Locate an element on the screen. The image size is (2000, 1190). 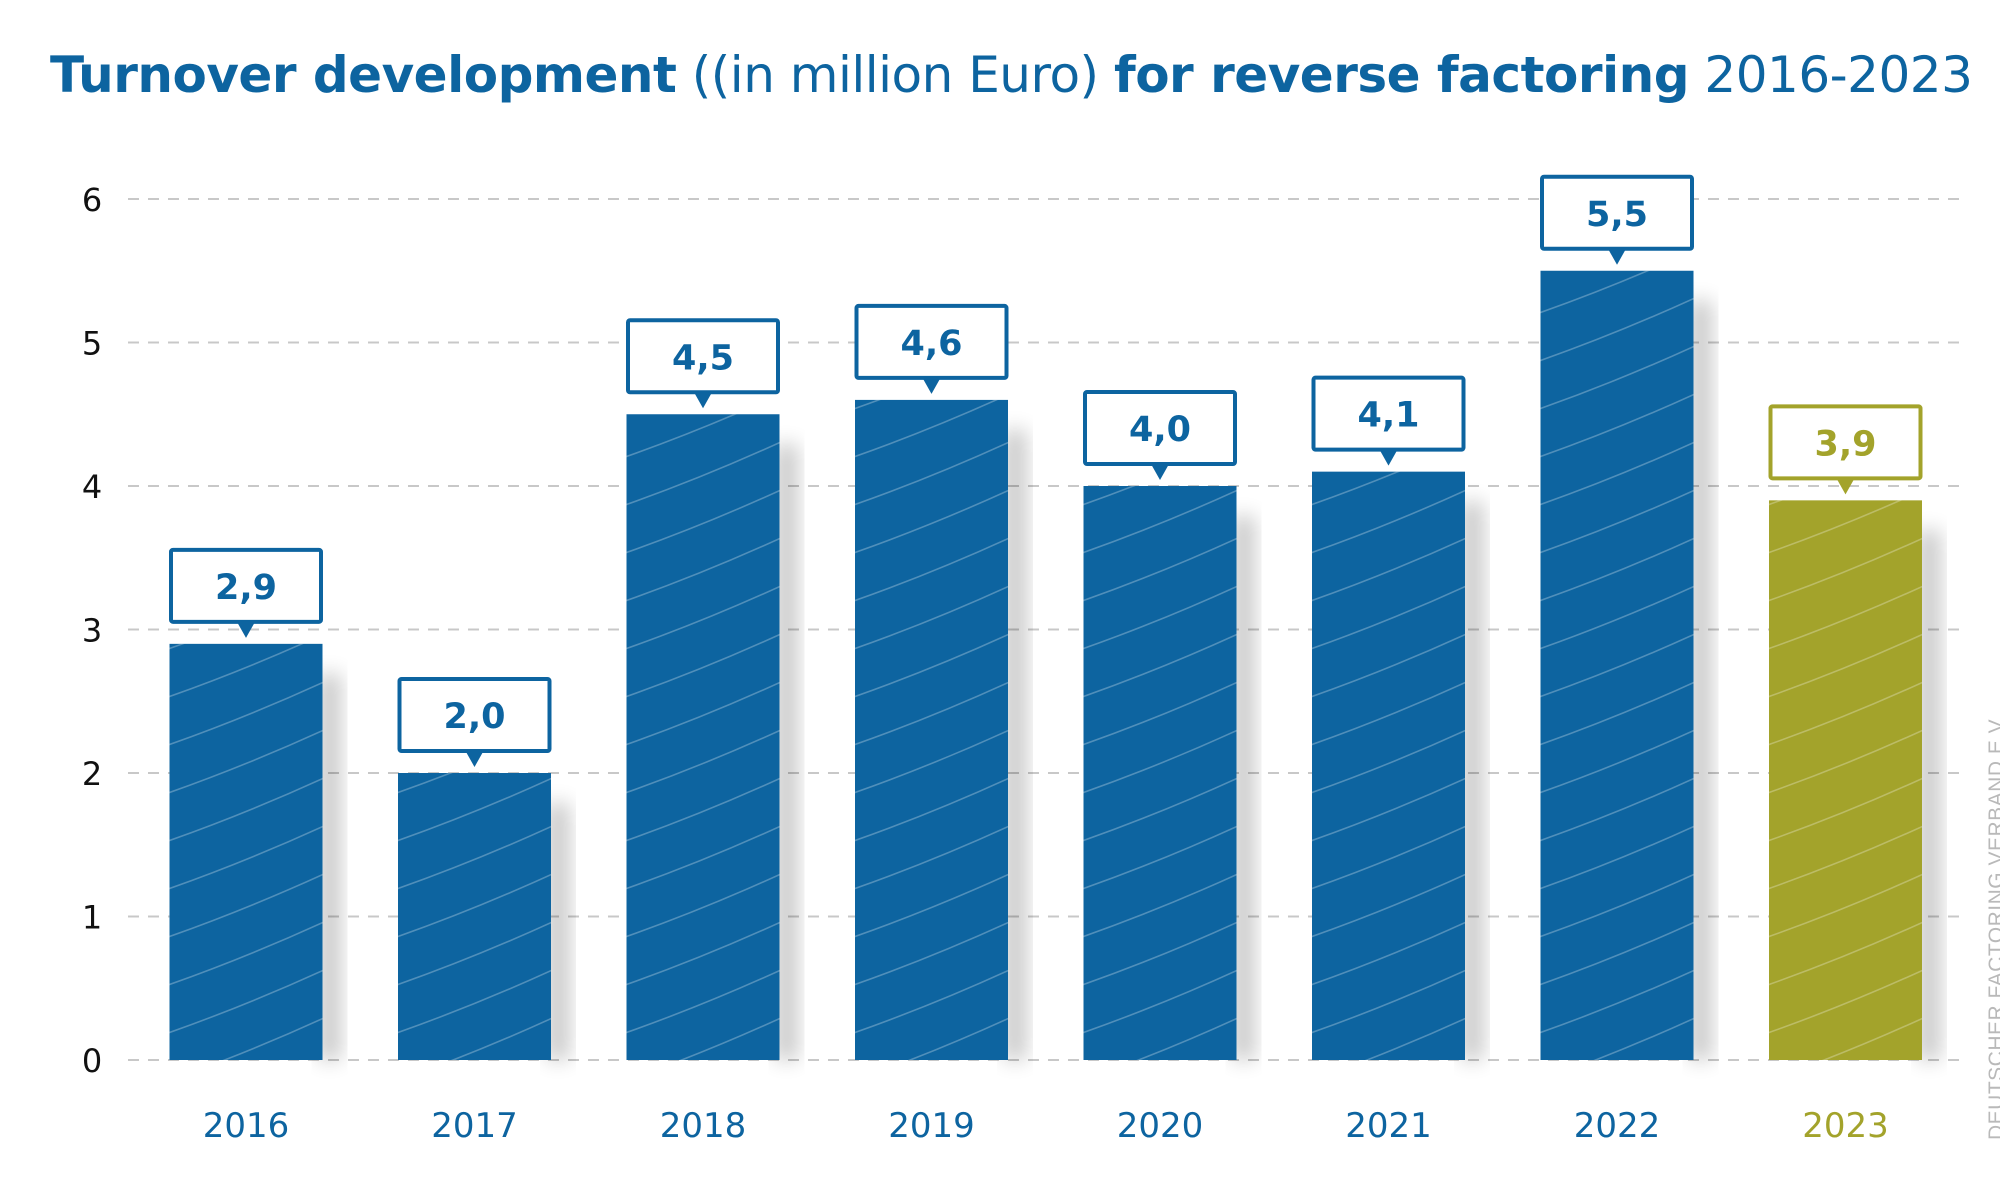
y-tick-label: 2 is located at coordinates (92, 774).